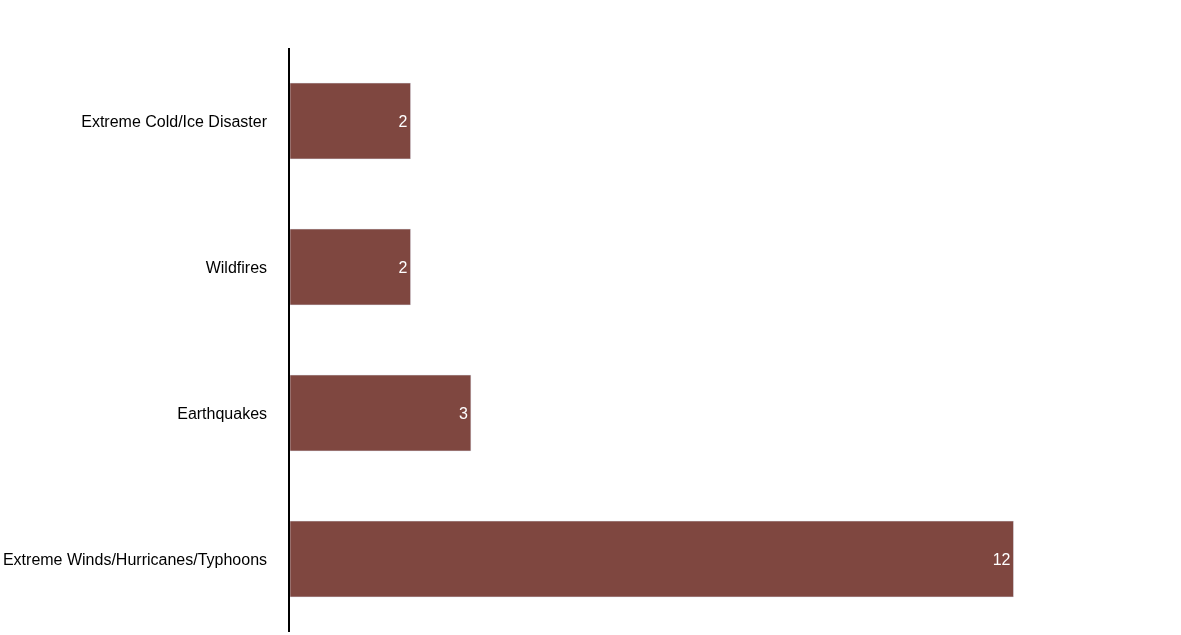 This screenshot has width=1181, height=635. Describe the element at coordinates (174, 121) in the screenshot. I see `y-tick-label: Extreme Cold/Ice Disaster` at that location.